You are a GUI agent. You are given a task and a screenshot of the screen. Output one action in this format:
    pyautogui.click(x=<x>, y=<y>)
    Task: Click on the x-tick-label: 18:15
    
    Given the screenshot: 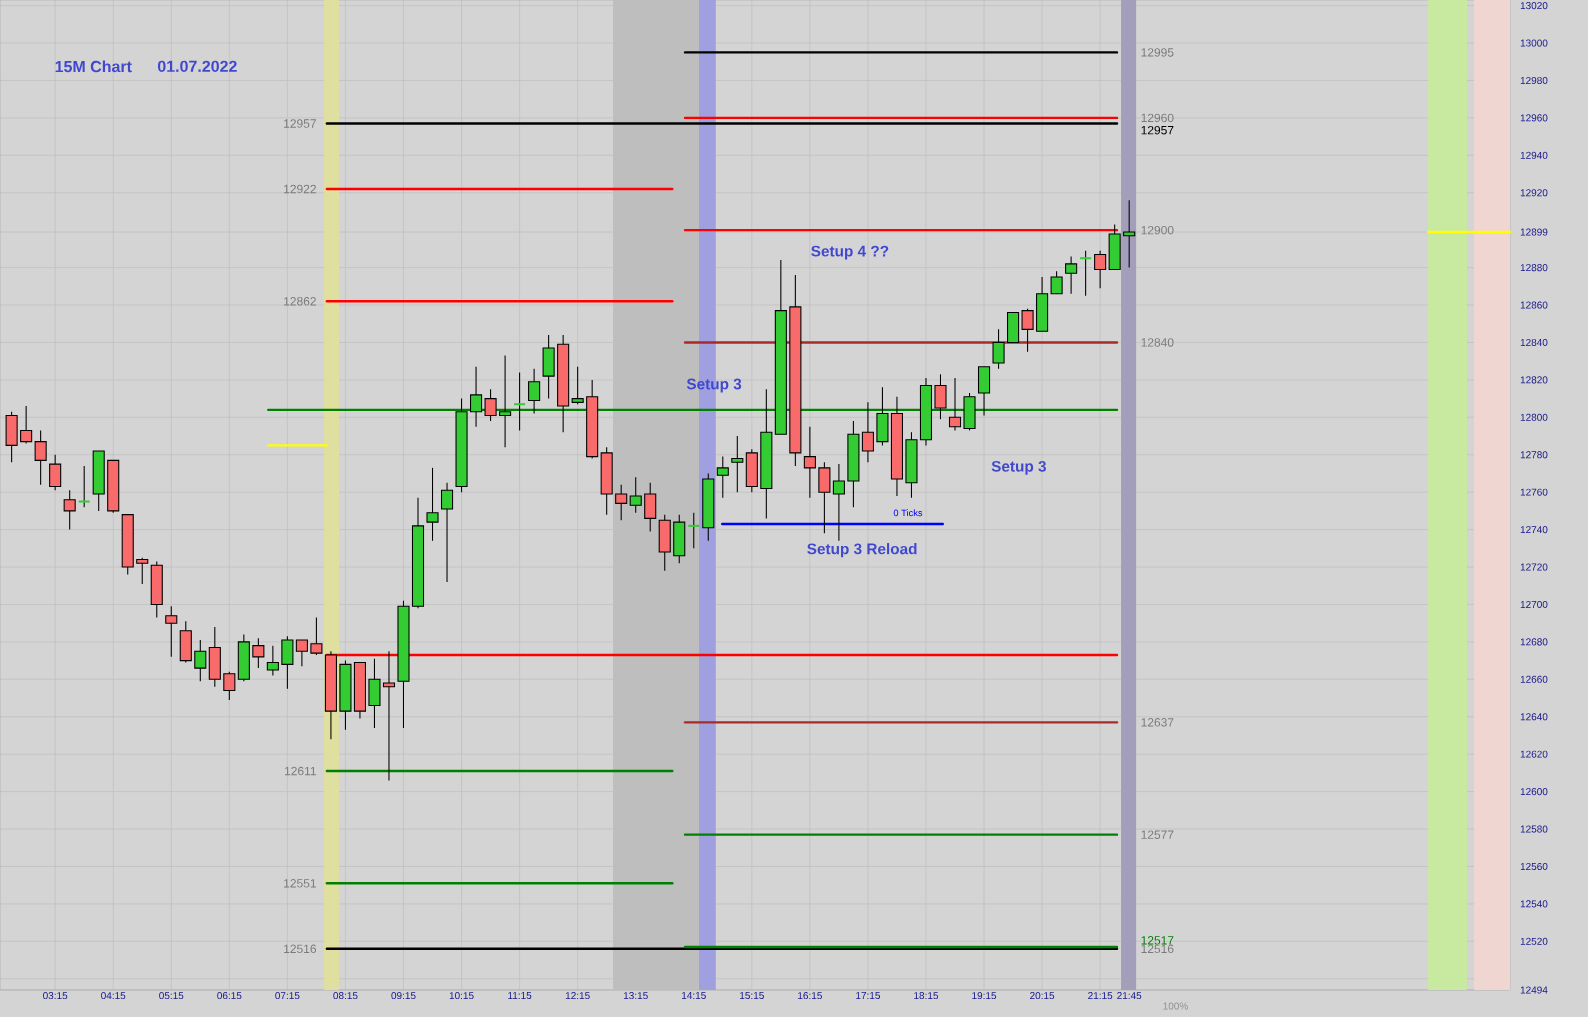 What is the action you would take?
    pyautogui.click(x=926, y=996)
    